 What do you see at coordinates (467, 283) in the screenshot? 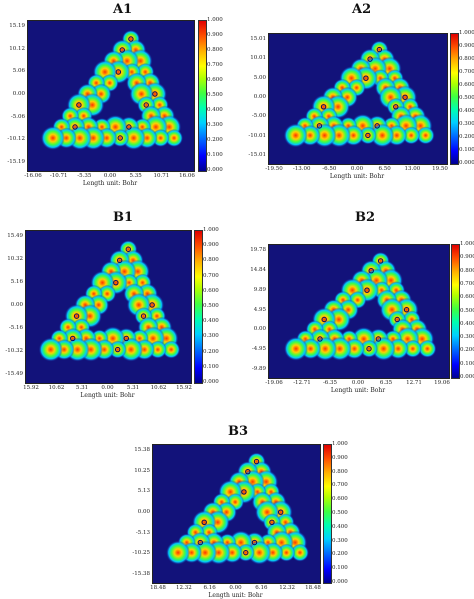
I see `colorbar-tick-label: 0.700` at bounding box center [467, 283].